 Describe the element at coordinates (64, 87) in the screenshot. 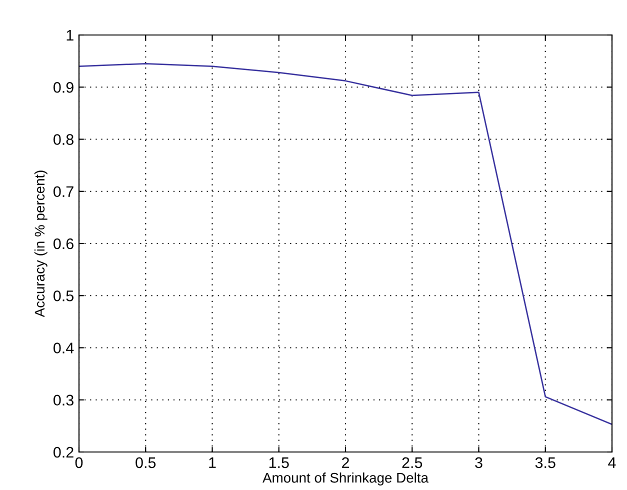

I see `y-tick-label: 0.9` at that location.